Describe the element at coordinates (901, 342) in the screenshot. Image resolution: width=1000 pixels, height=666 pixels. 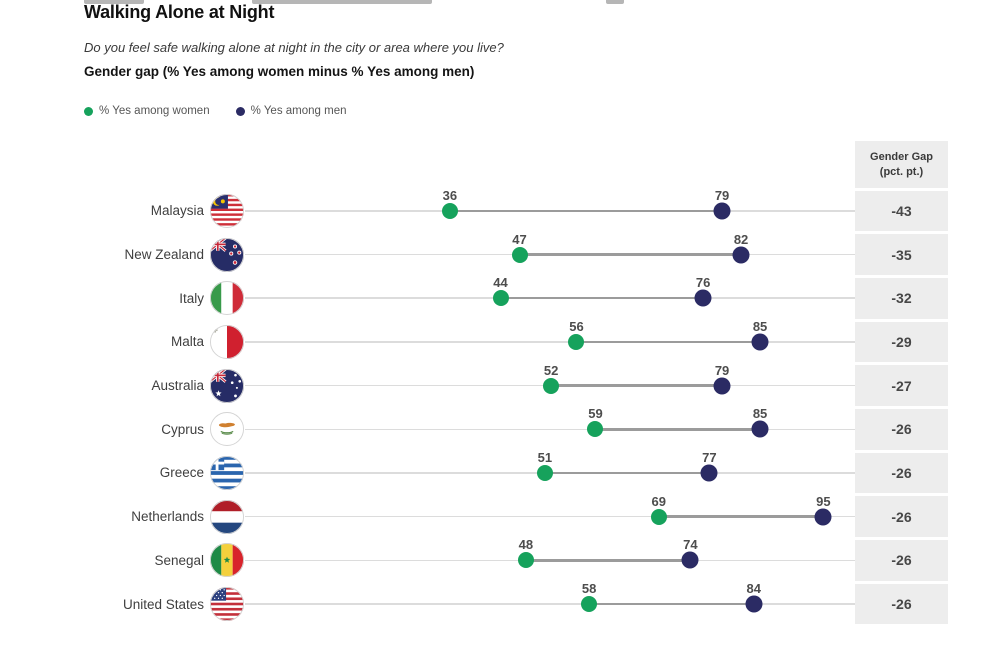
I see `gap-value-cell: -29` at that location.